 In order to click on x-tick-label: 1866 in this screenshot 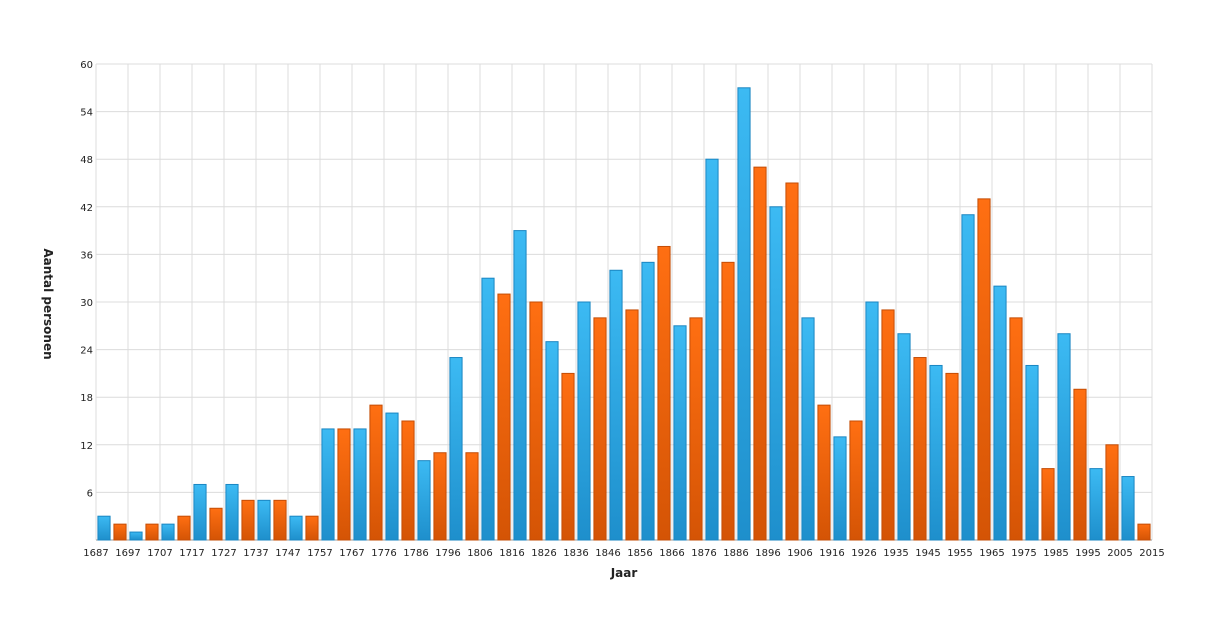, I will do `click(671, 553)`.